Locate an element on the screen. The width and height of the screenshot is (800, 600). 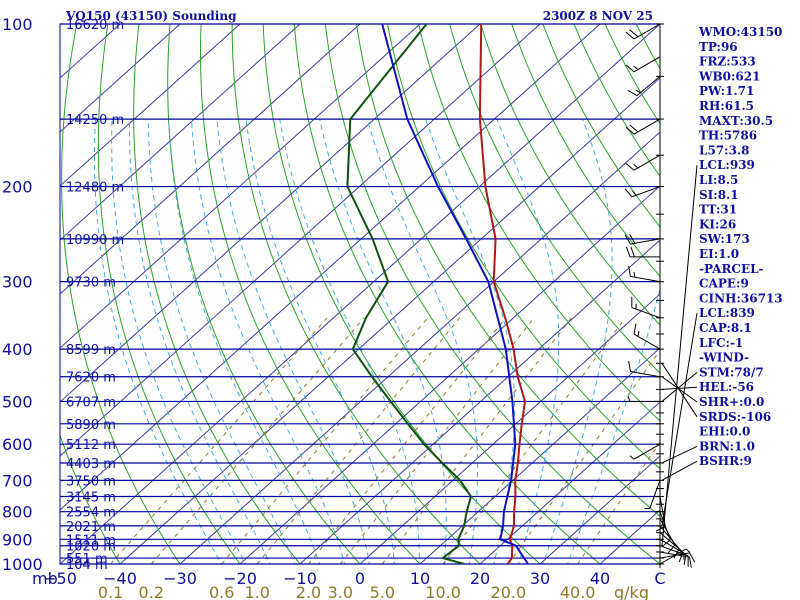
index-item: LCL:939 is located at coordinates (727, 165).